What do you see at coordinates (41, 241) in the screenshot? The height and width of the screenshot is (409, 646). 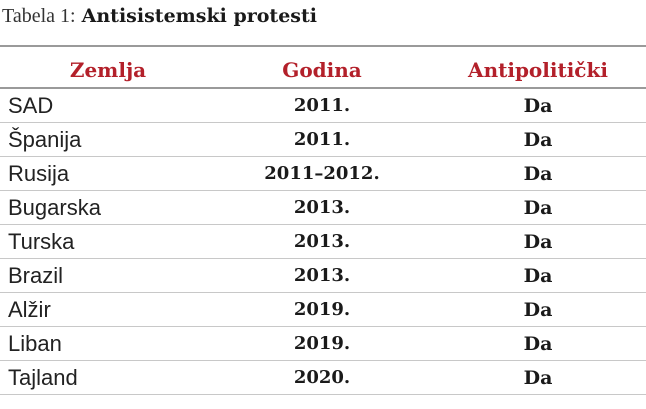 I see `table-cell: Turska` at bounding box center [41, 241].